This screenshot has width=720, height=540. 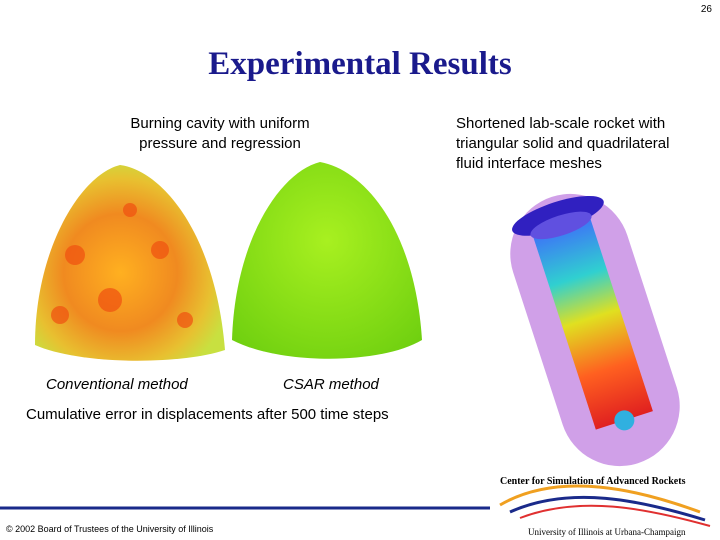 What do you see at coordinates (360, 64) in the screenshot?
I see `slide-title: Experimental Results` at bounding box center [360, 64].